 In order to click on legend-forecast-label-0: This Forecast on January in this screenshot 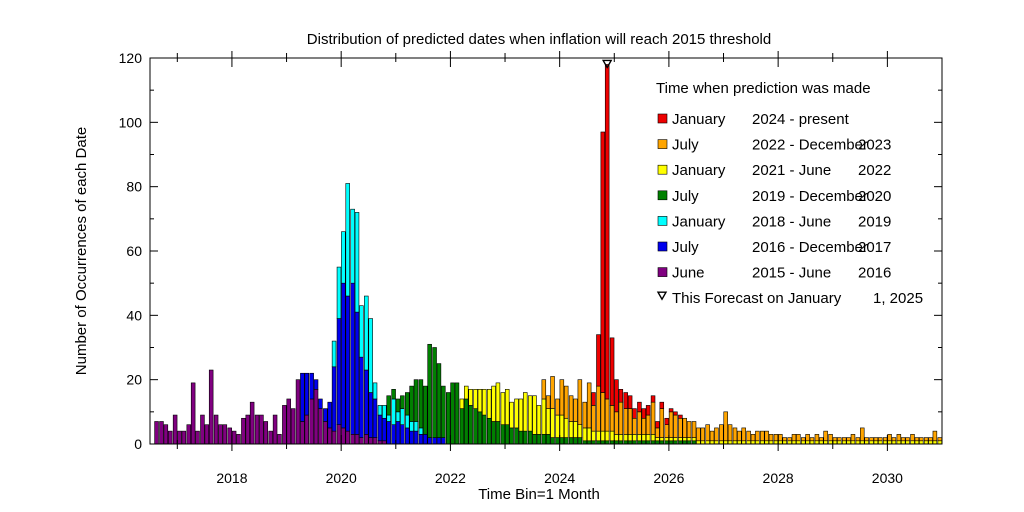, I will do `click(757, 298)`.